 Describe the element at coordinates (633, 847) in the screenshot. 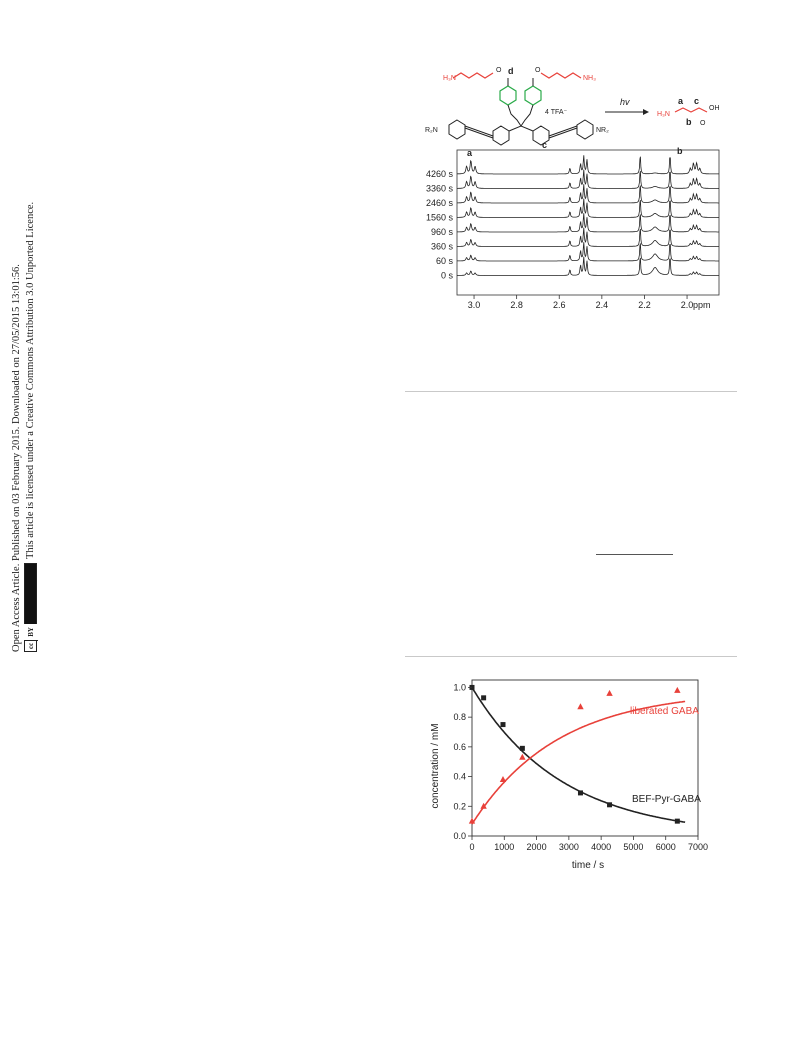

I see `x-tick-label: 5000` at that location.